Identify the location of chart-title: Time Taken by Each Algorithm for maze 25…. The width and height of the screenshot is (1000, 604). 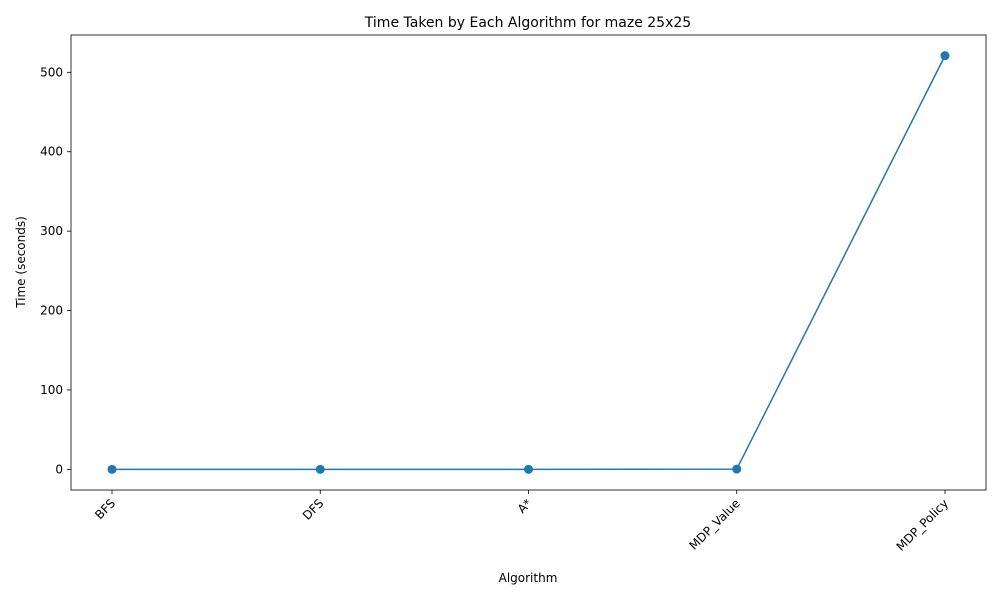
(527, 23).